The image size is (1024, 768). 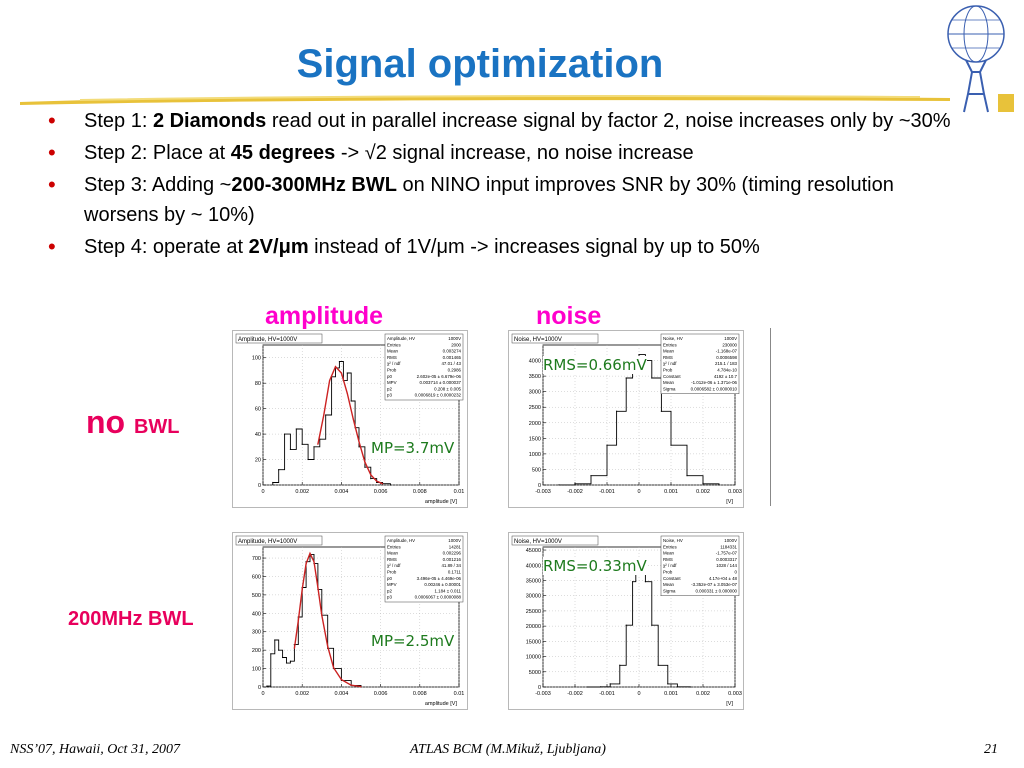 What do you see at coordinates (727, 351) in the screenshot?
I see `stats-value: -1.168e-07` at bounding box center [727, 351].